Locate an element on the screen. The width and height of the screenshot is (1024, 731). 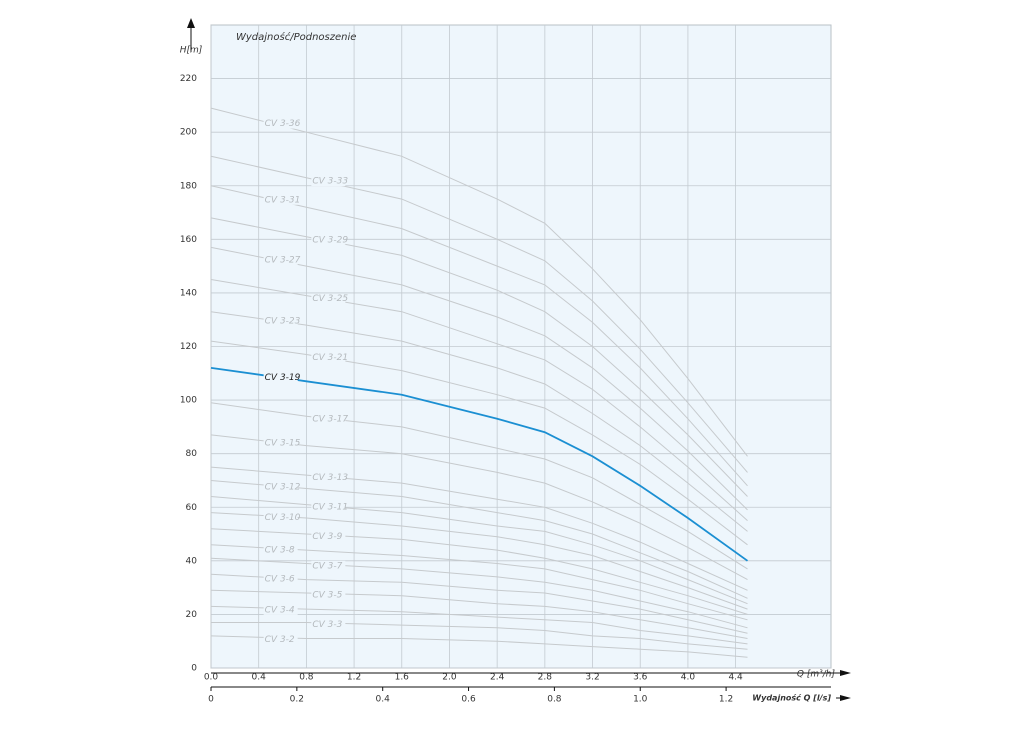
x-tick-label: 3.6 is located at coordinates (640, 678).